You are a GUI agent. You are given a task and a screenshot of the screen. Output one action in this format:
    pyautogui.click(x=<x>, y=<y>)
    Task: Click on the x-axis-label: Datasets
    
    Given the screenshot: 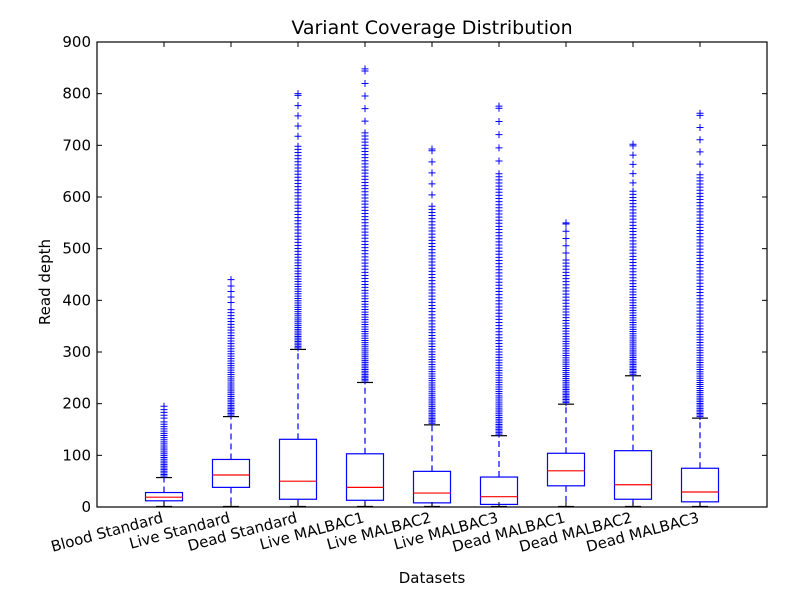 What is the action you would take?
    pyautogui.click(x=432, y=578)
    